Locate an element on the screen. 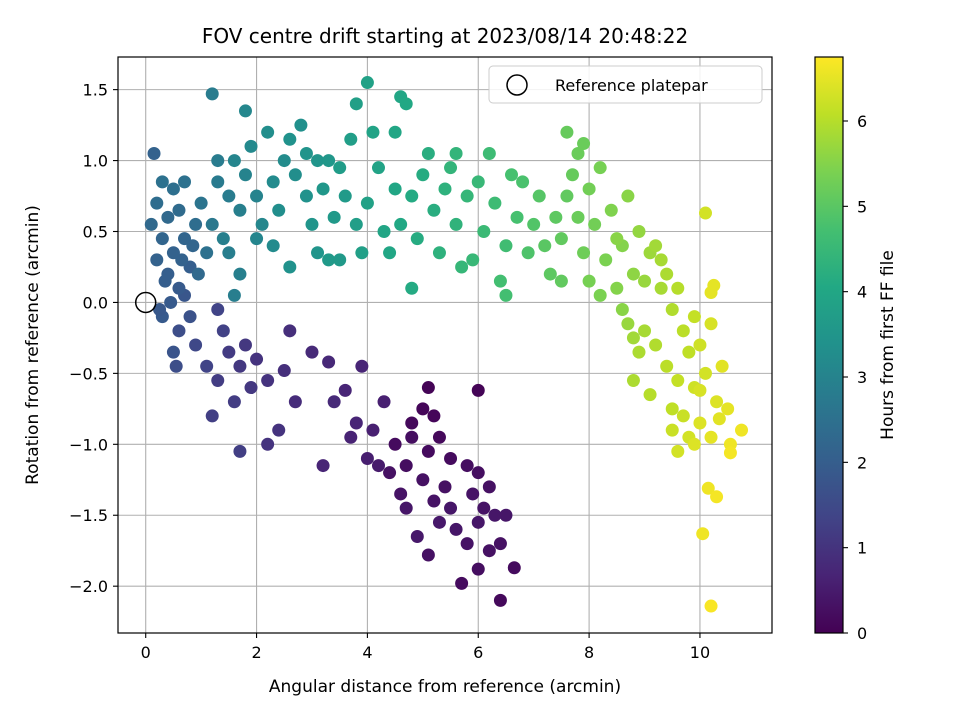 This screenshot has height=720, width=960. legend: Reference platepar is located at coordinates (625, 84).